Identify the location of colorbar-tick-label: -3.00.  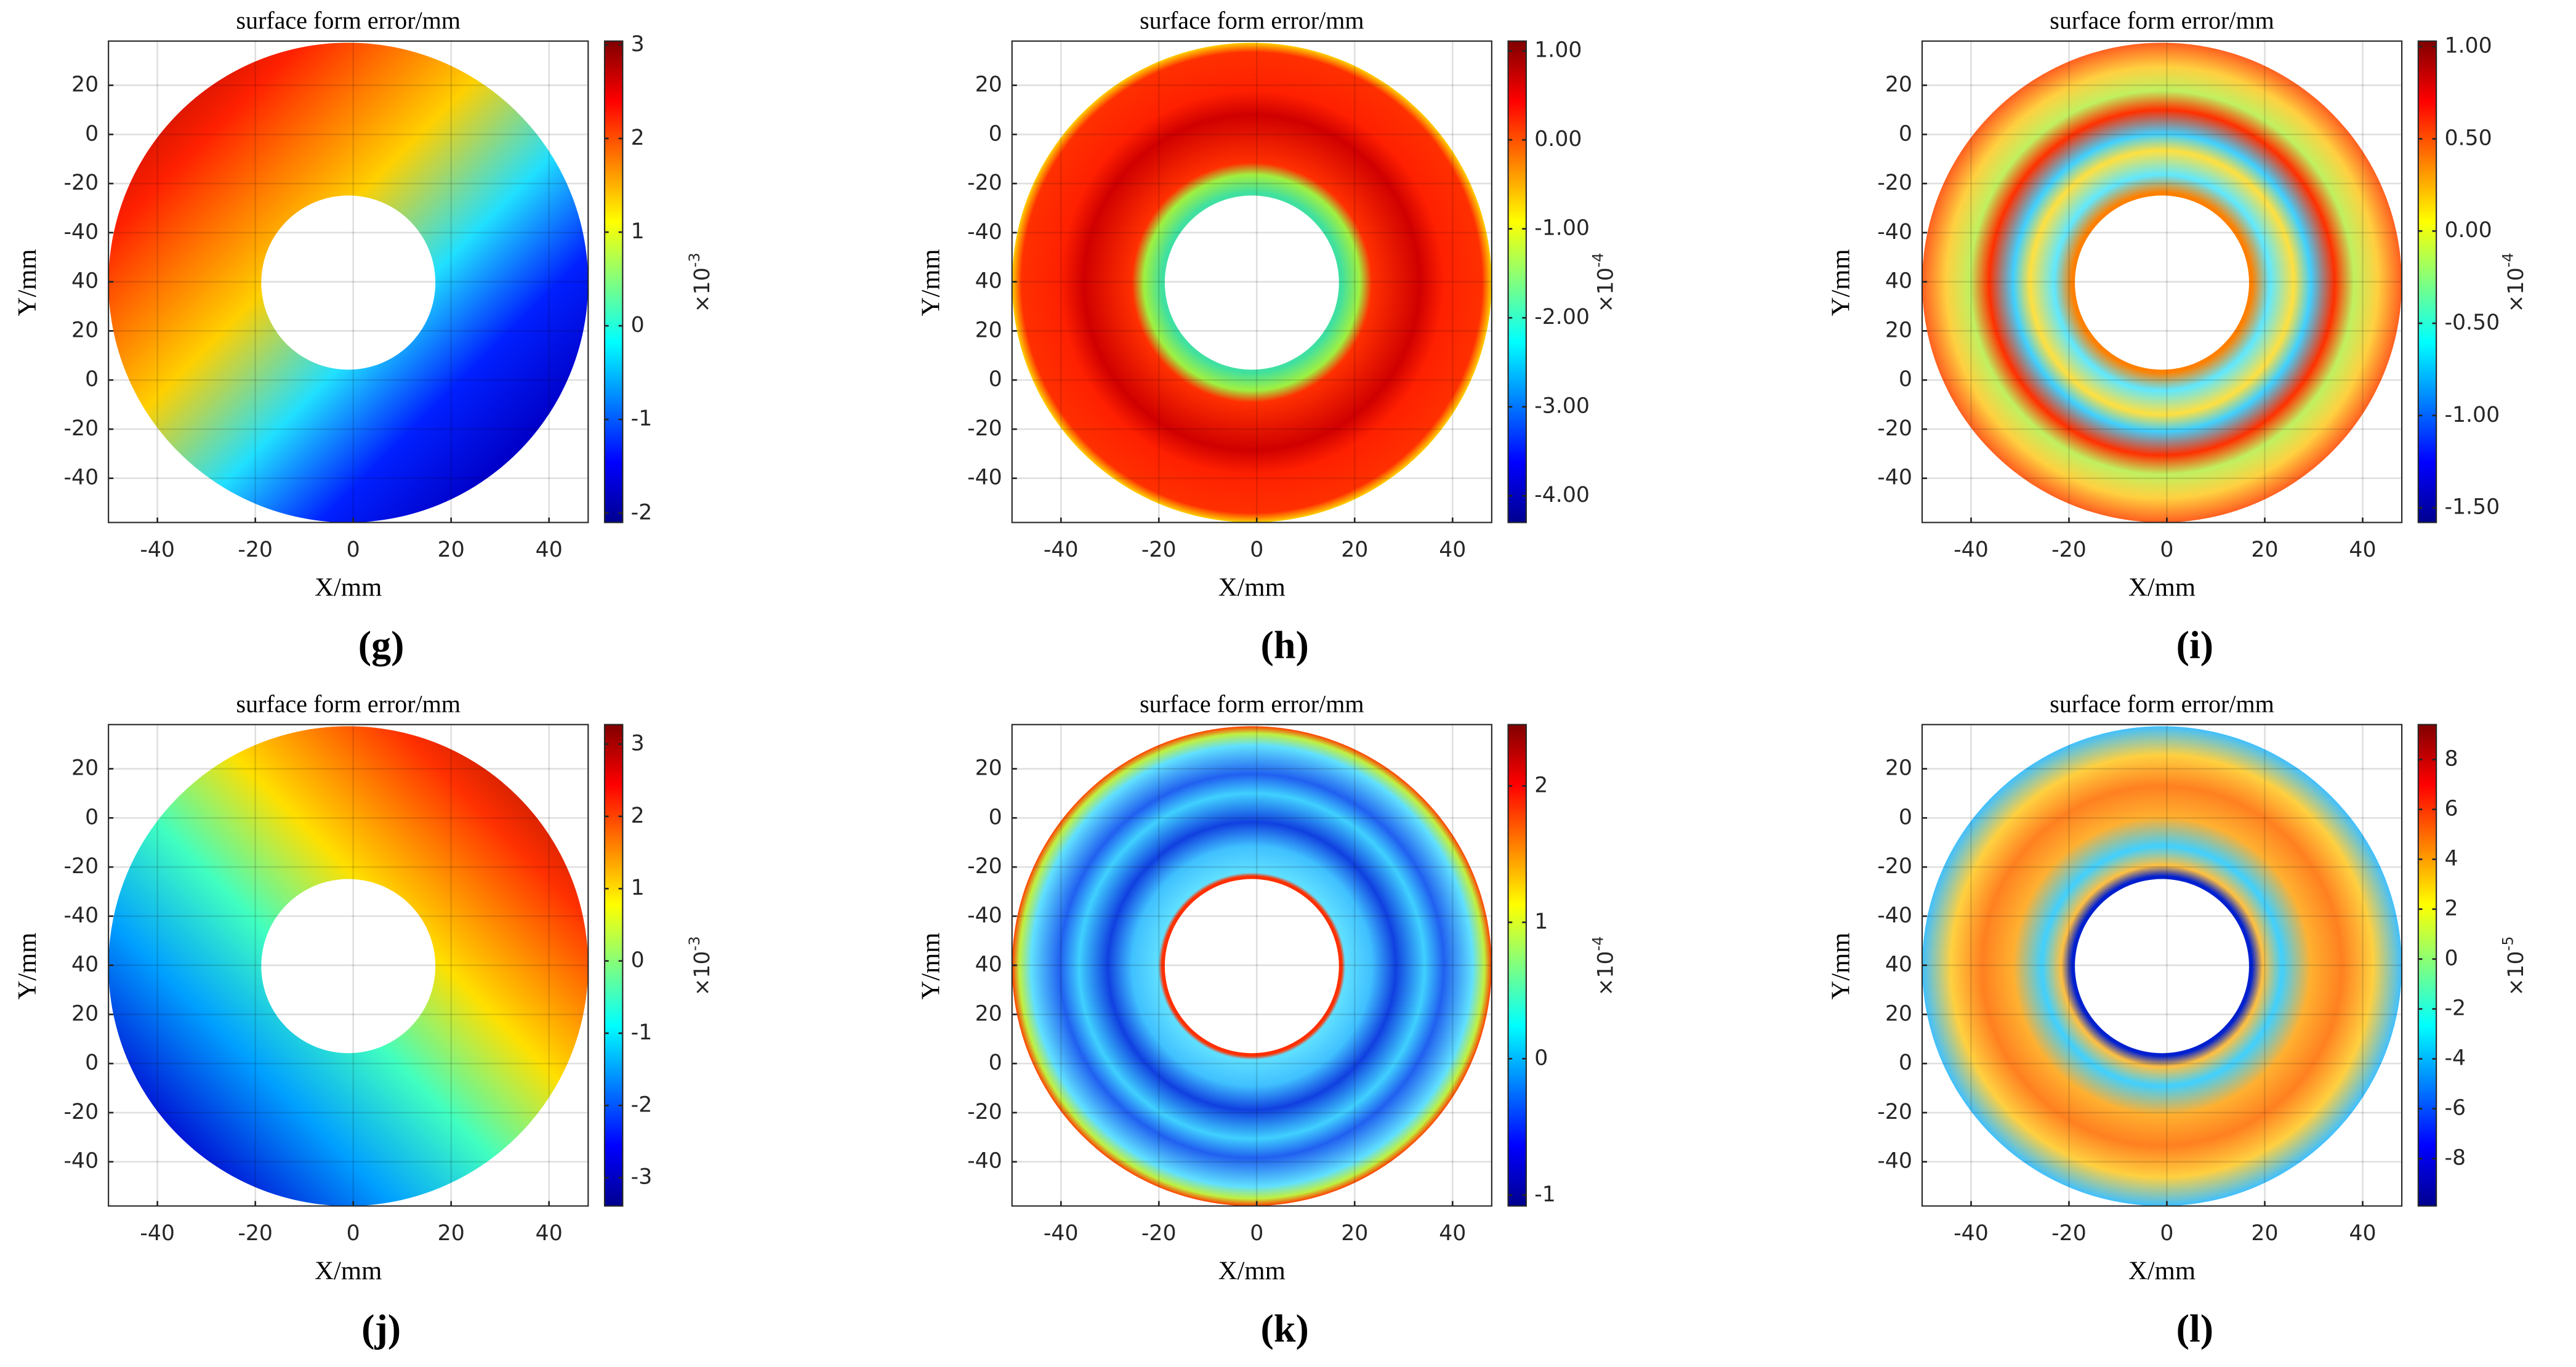
(1562, 406).